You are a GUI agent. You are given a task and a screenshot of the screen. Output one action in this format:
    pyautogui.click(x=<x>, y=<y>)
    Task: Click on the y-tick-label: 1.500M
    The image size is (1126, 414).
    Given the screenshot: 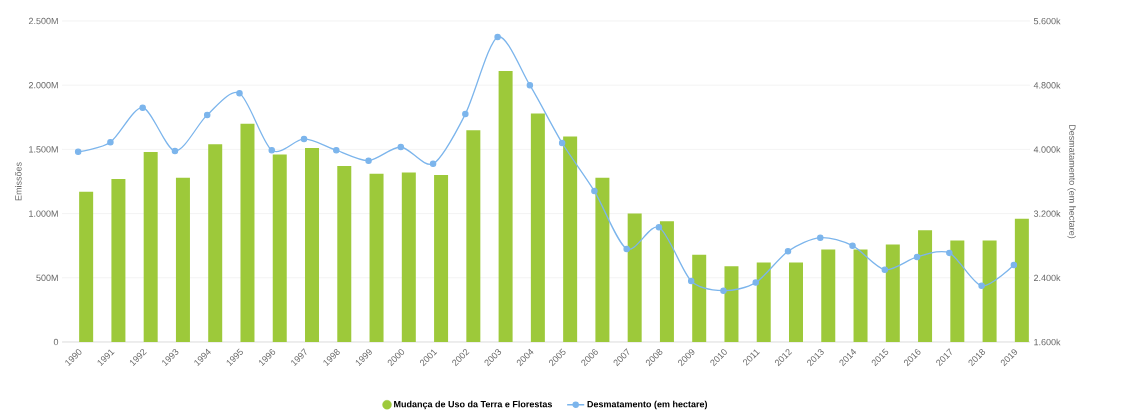 What is the action you would take?
    pyautogui.click(x=43, y=149)
    